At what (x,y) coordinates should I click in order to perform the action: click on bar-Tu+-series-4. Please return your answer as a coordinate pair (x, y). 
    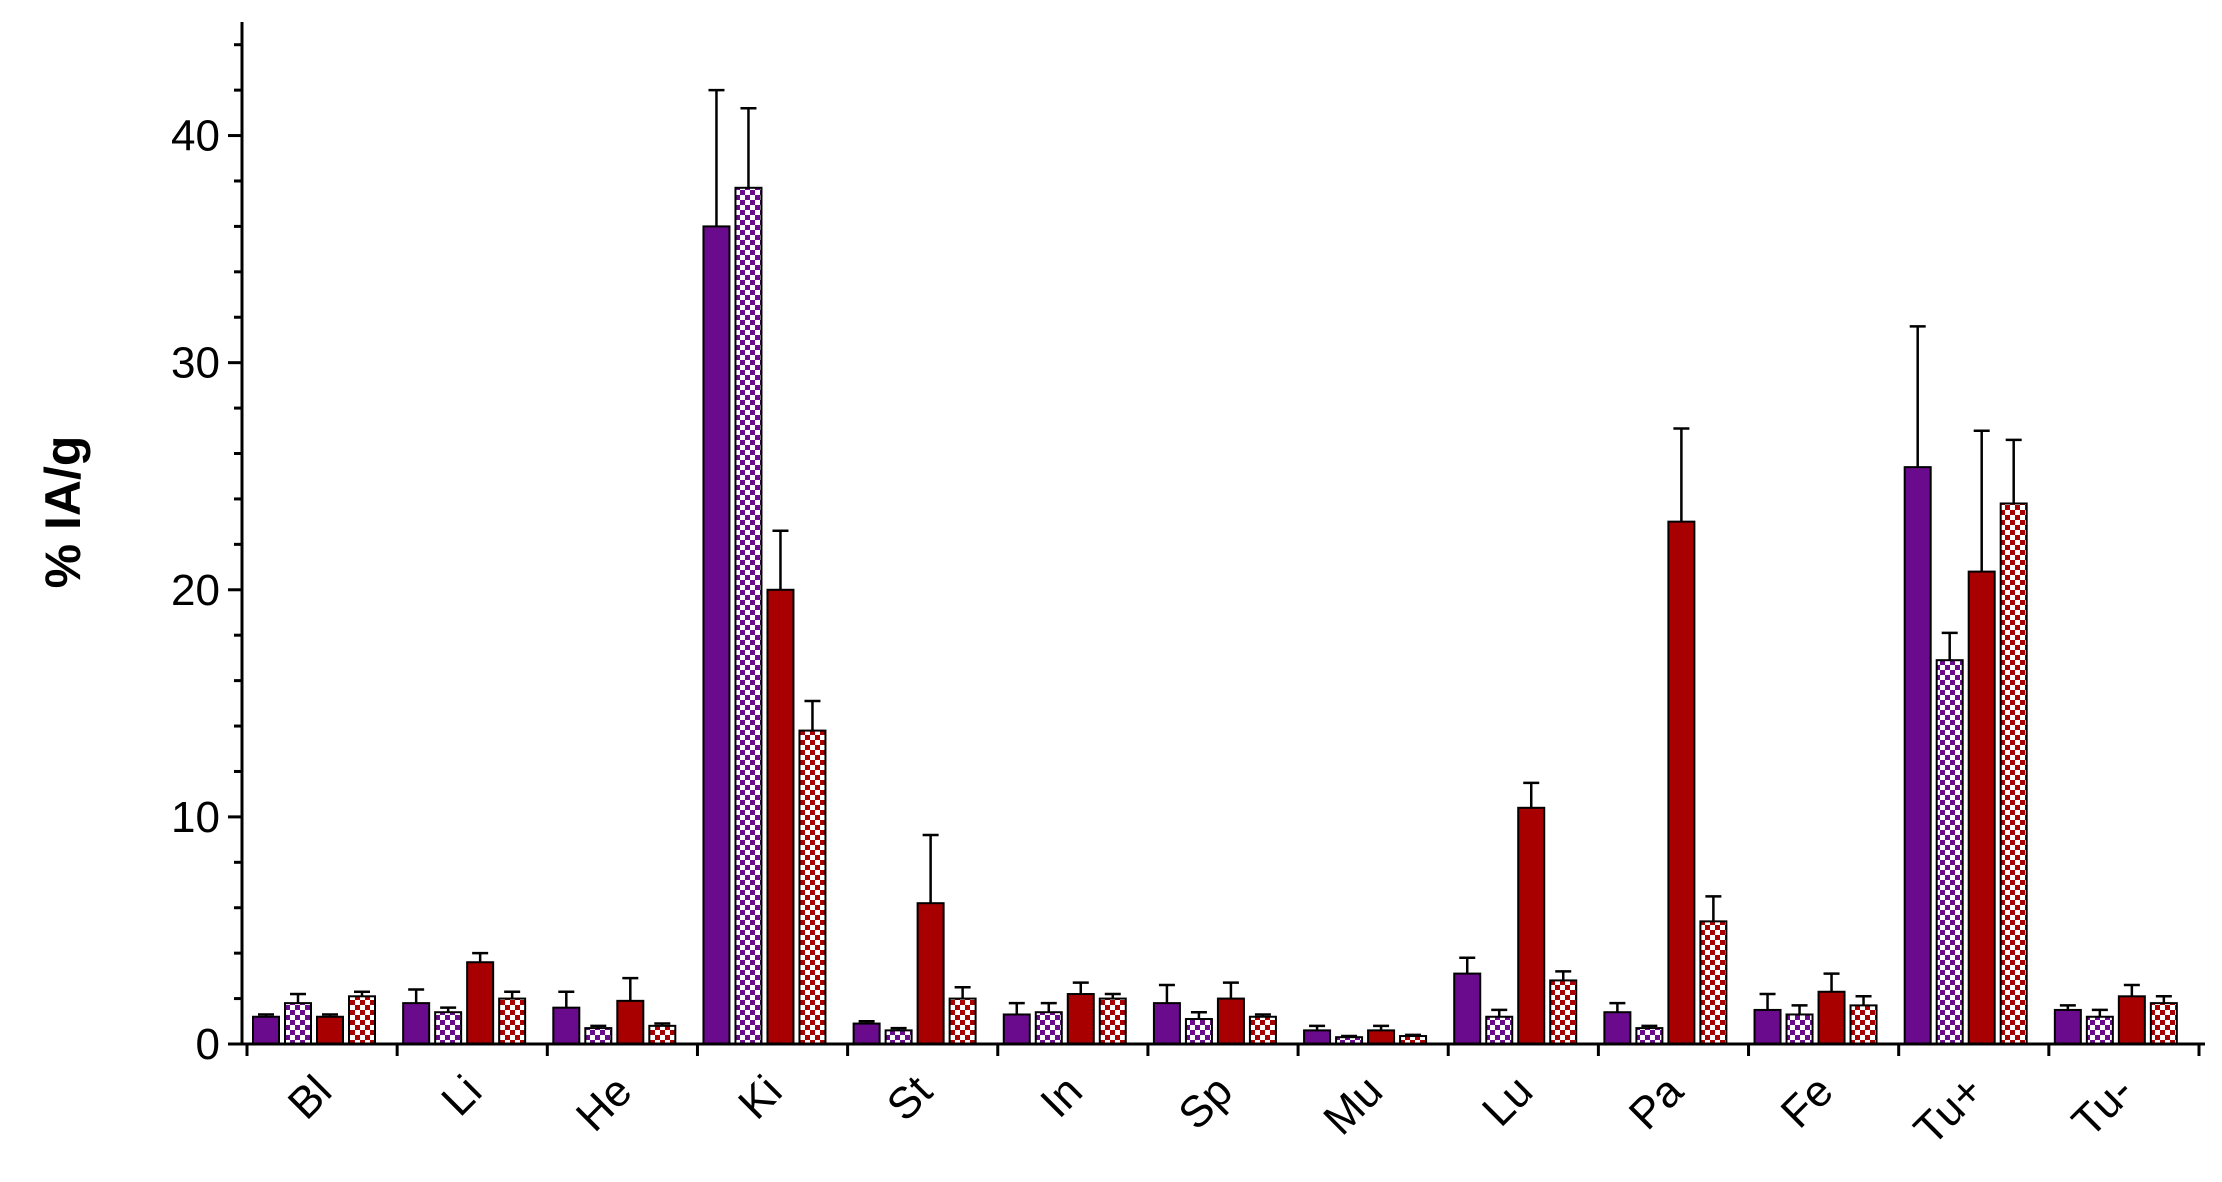
    Looking at the image, I should click on (2013, 773).